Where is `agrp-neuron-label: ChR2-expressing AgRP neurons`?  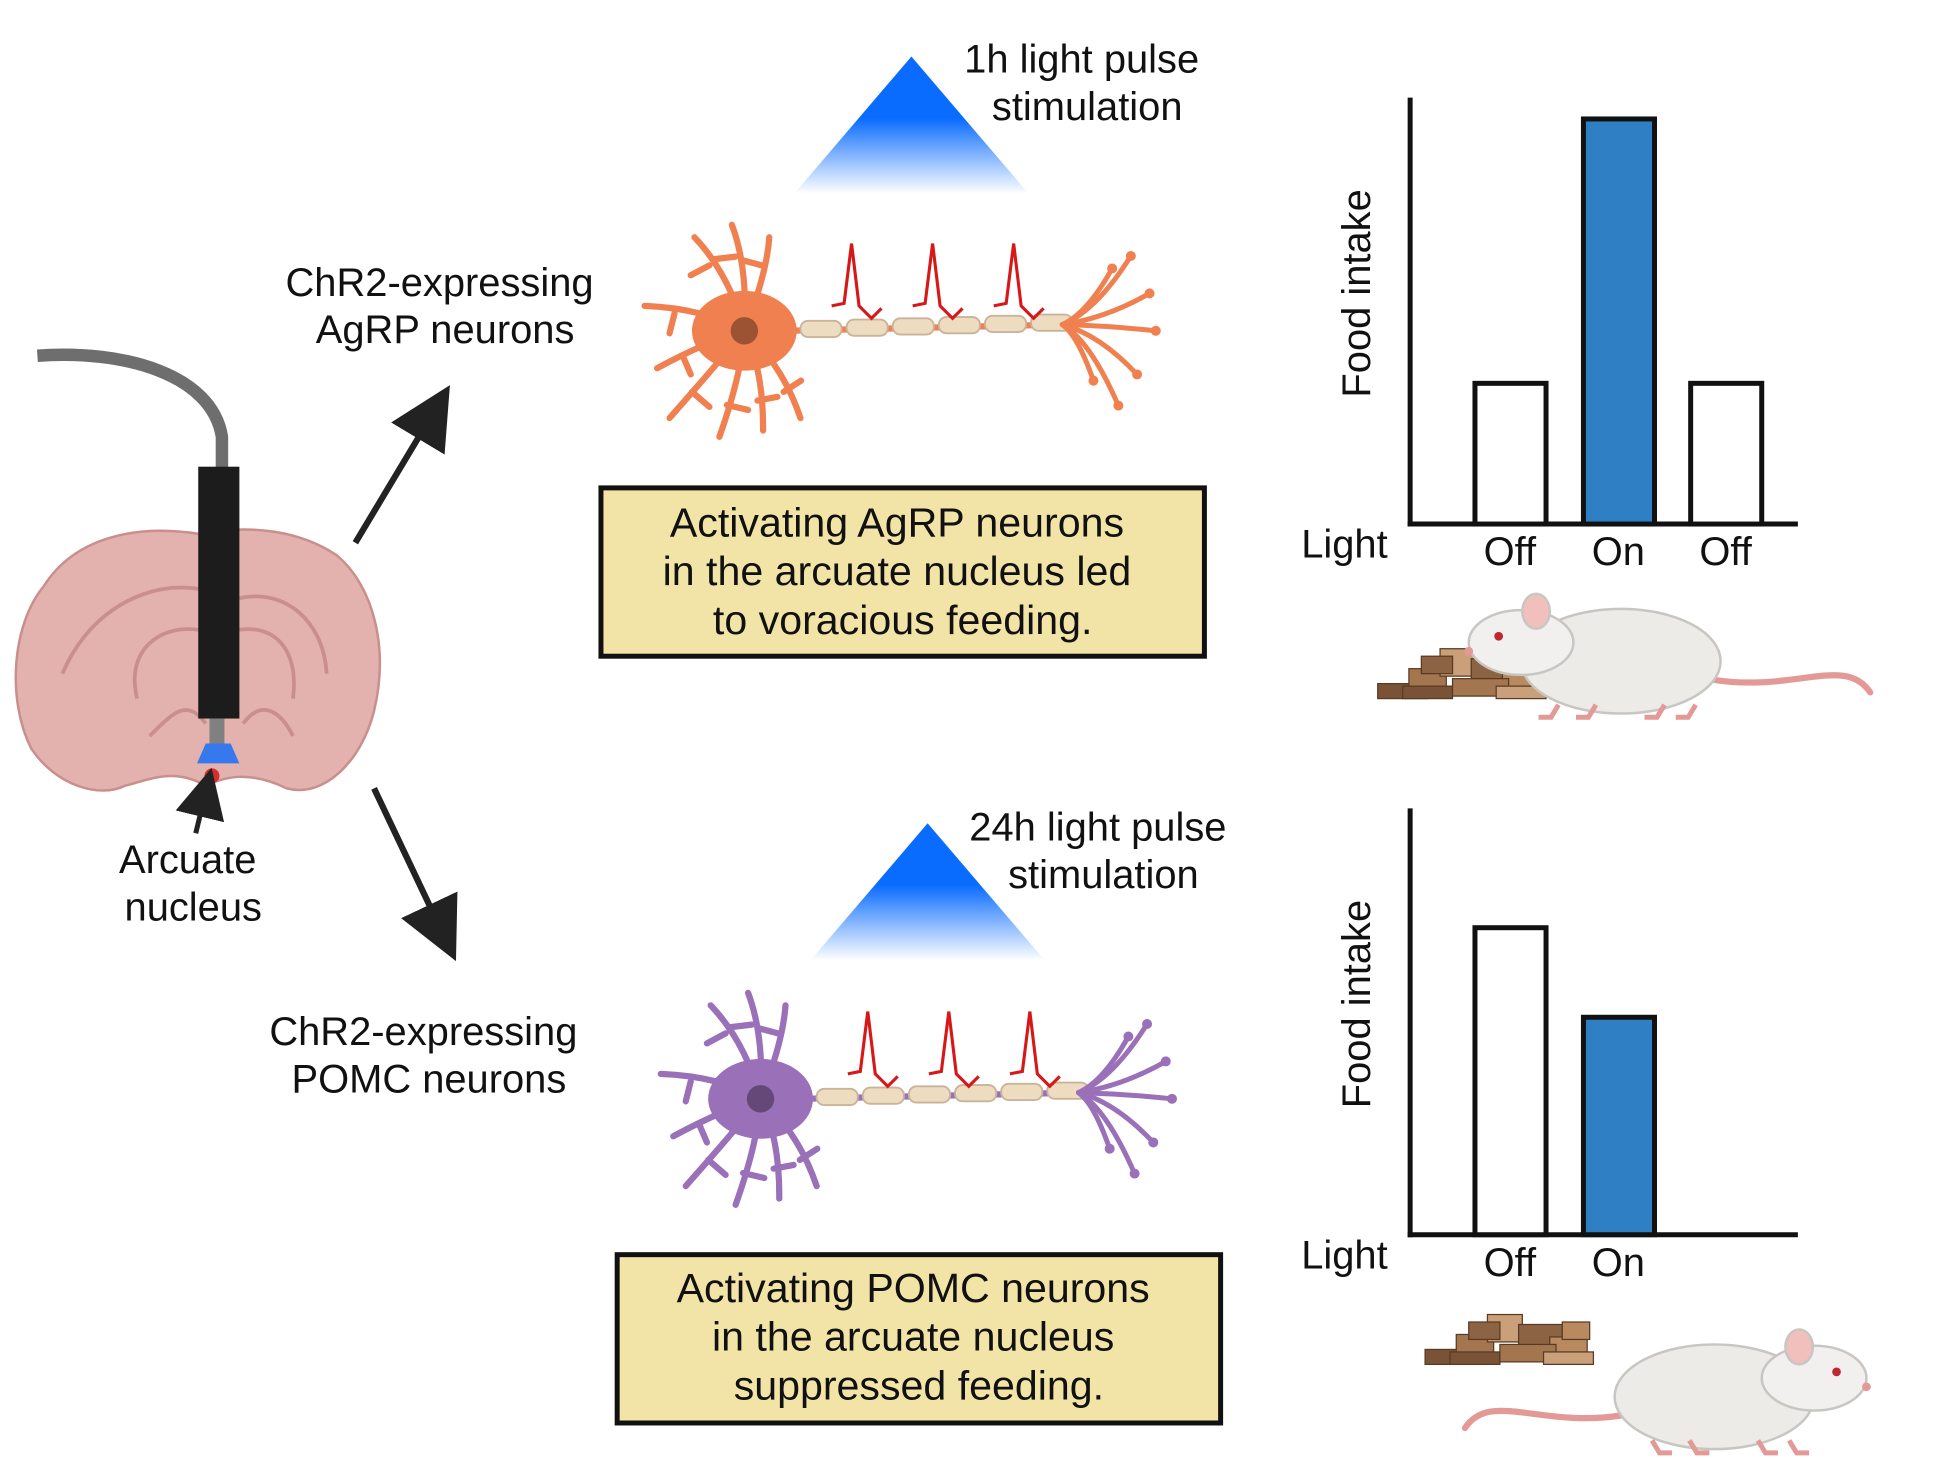 agrp-neuron-label: ChR2-expressing AgRP neurons is located at coordinates (445, 306).